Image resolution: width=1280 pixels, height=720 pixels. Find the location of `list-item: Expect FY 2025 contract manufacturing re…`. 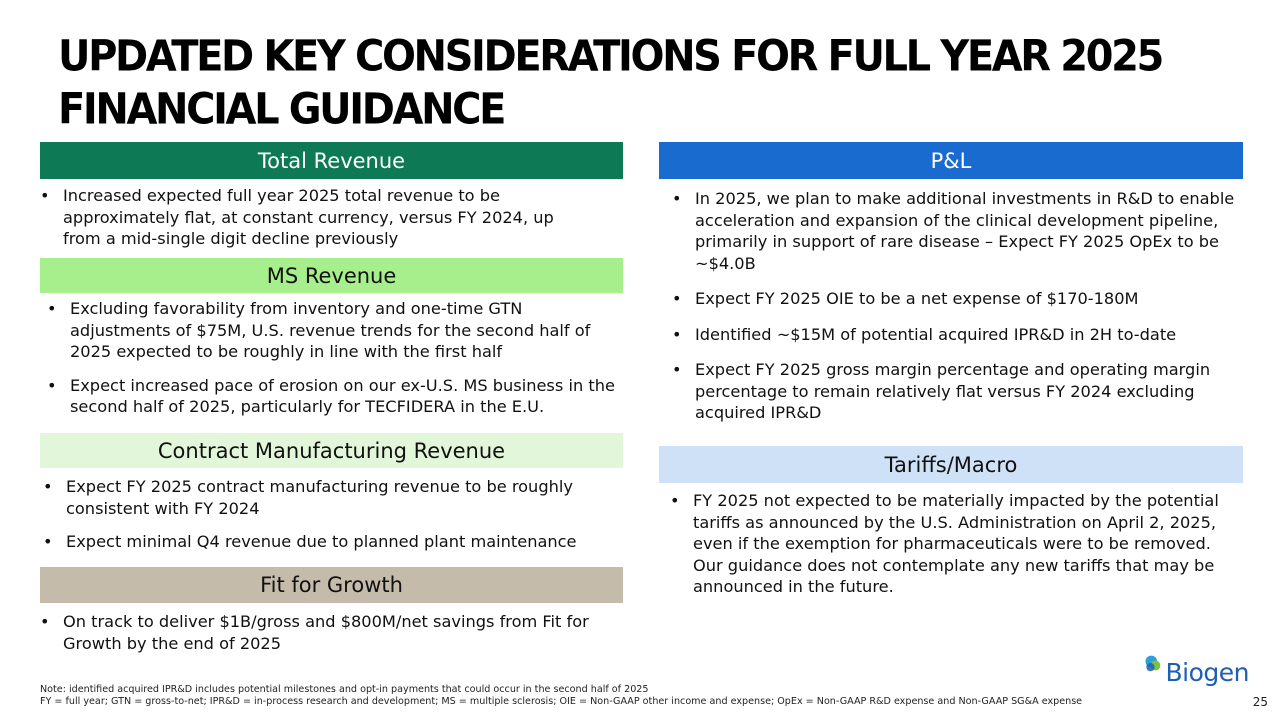

list-item: Expect FY 2025 contract manufacturing re… is located at coordinates (323, 497).